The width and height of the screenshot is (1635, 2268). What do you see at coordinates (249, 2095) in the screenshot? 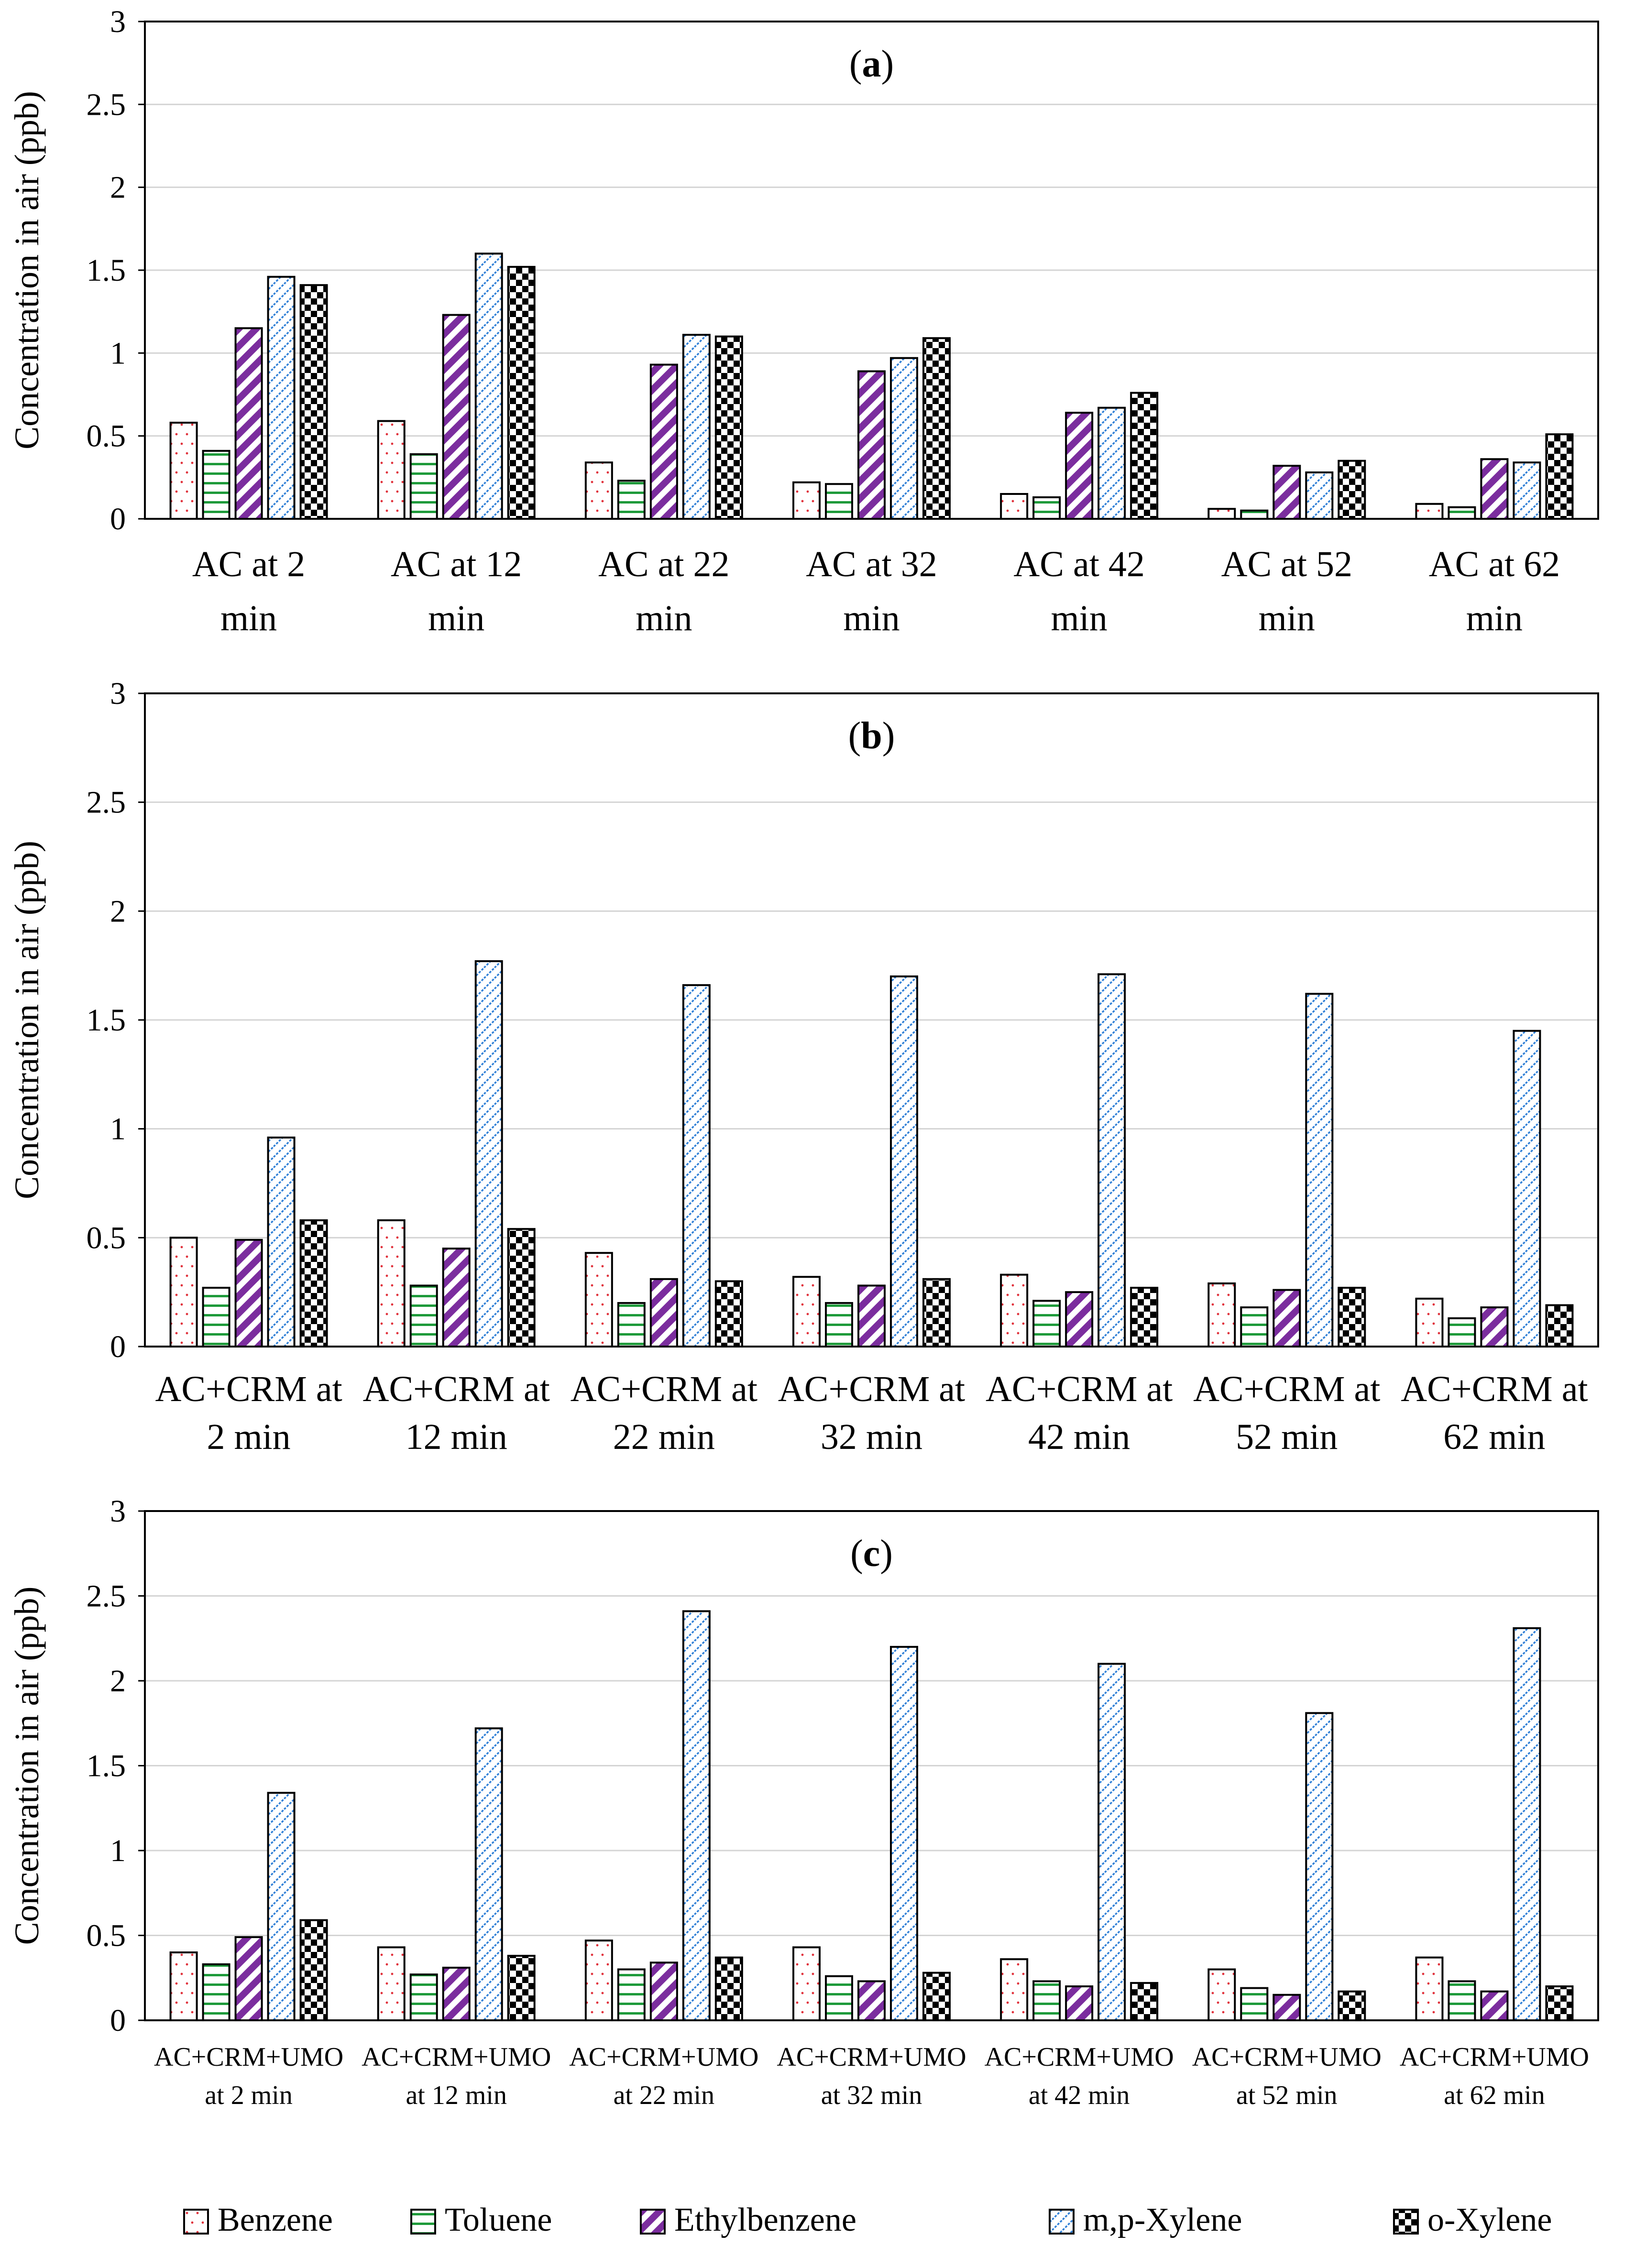
I see `x-category-label: at 2 min` at bounding box center [249, 2095].